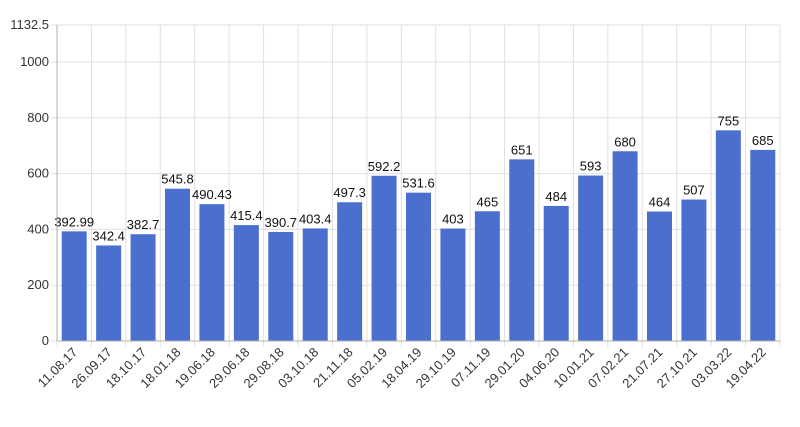  What do you see at coordinates (694, 190) in the screenshot?
I see `data-label: 507` at bounding box center [694, 190].